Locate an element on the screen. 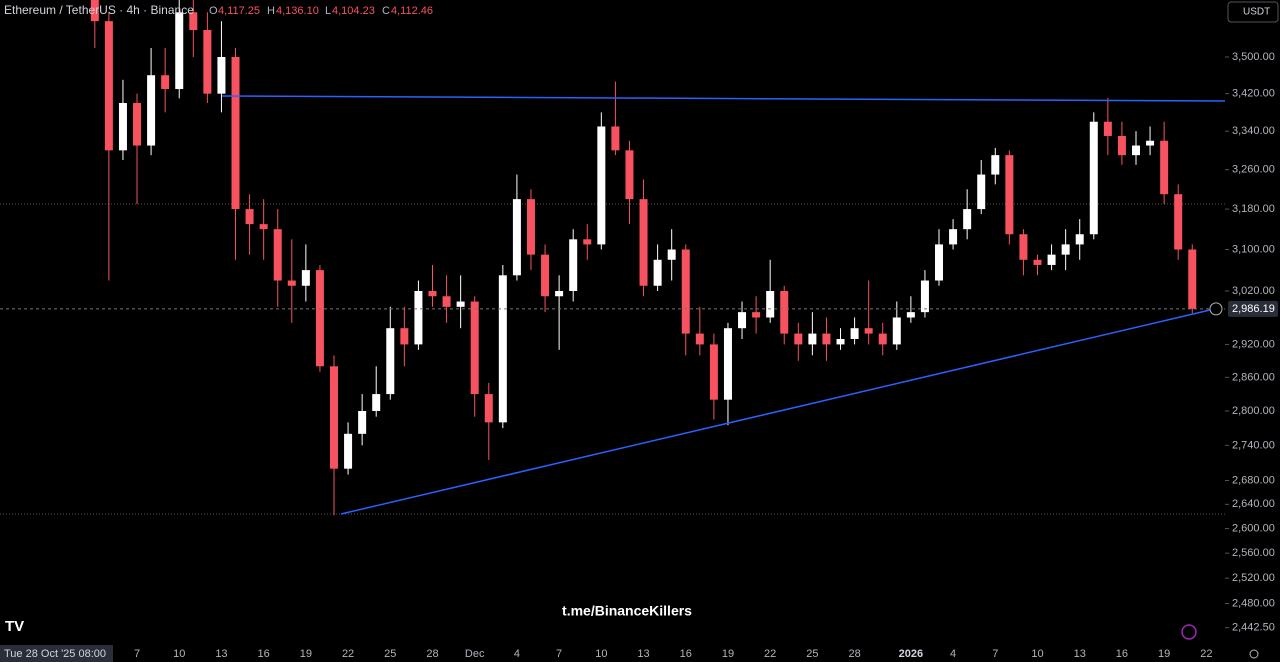 The width and height of the screenshot is (1280, 662). crosshair-time: Tue 28 Oct '25 08:00 is located at coordinates (55, 654).